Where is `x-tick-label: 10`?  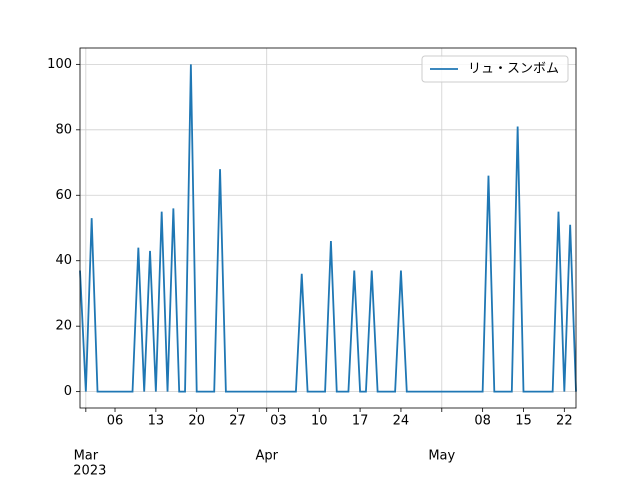
x-tick-label: 10 is located at coordinates (319, 421).